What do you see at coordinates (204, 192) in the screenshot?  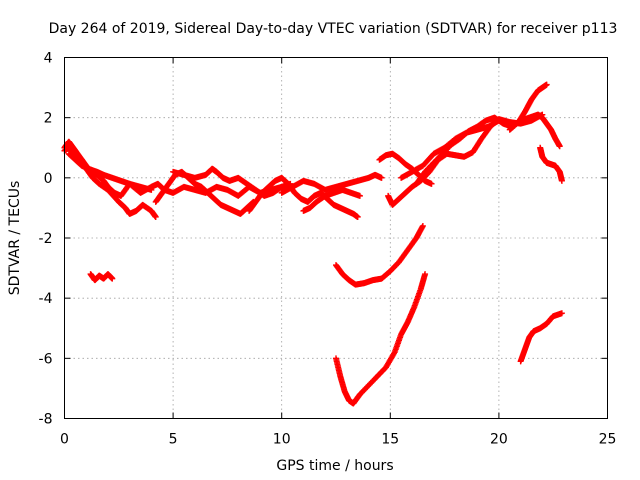 I see `series-arc4` at bounding box center [204, 192].